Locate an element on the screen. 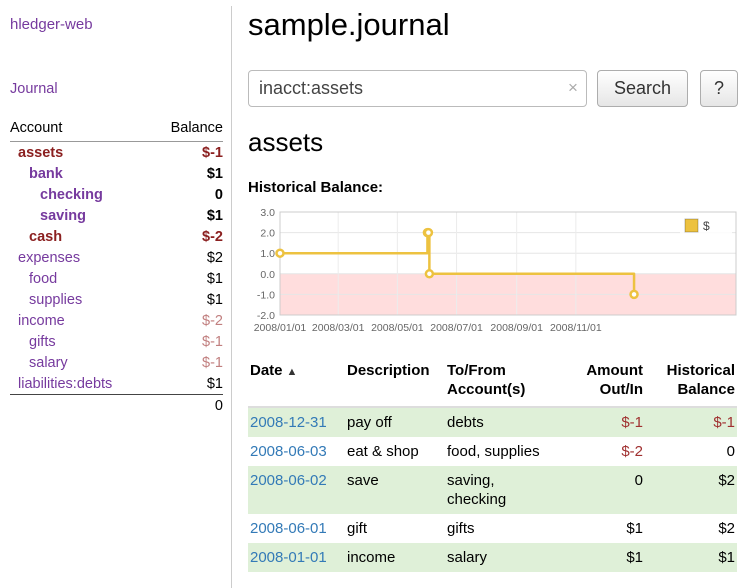 The image size is (742, 588). accounts-header-account: Account is located at coordinates (80, 129).